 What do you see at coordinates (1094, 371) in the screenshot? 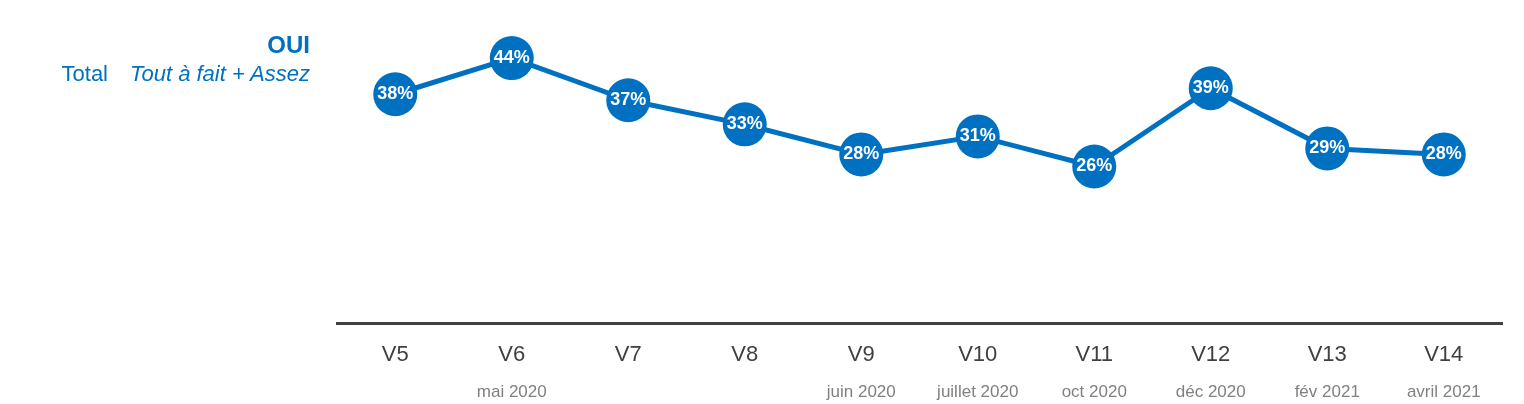
I see `x-tick-label: V11 oct 2020` at bounding box center [1094, 371].